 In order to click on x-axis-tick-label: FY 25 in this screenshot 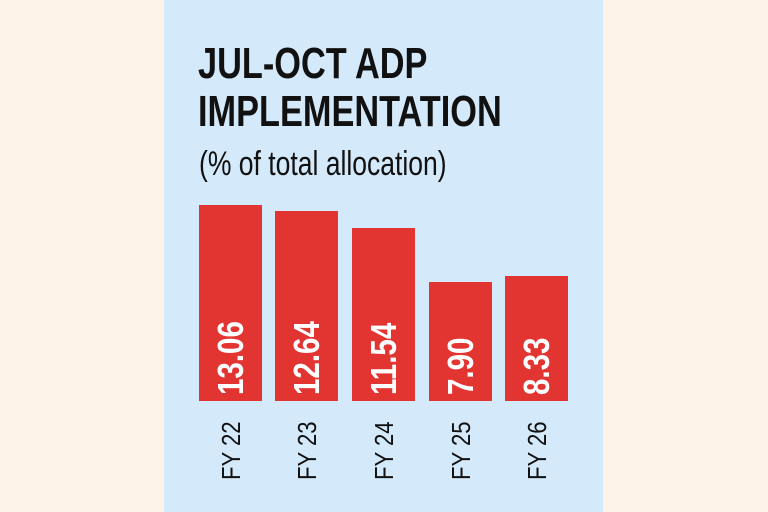, I will do `click(460, 450)`.